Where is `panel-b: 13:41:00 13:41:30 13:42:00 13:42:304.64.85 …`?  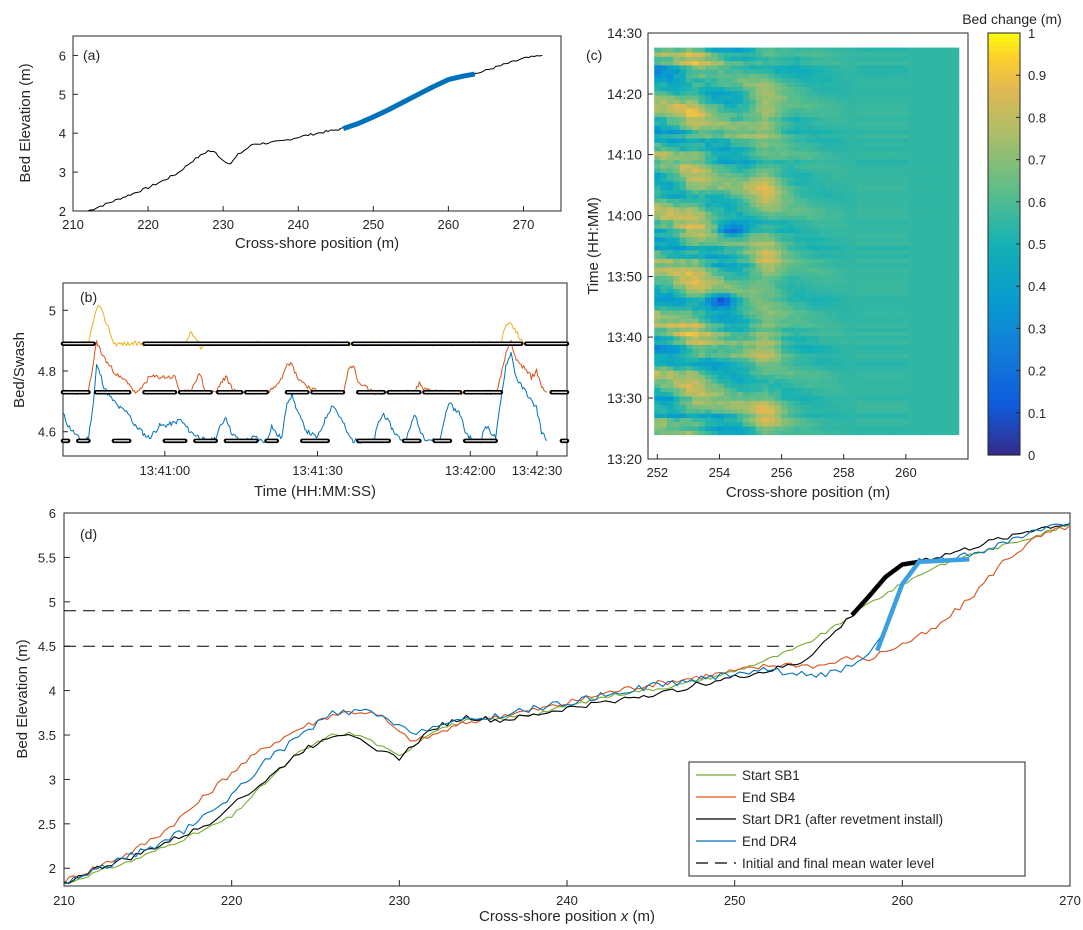 panel-b: 13:41:00 13:41:30 13:42:00 13:42:304.64.85 … is located at coordinates (290, 391).